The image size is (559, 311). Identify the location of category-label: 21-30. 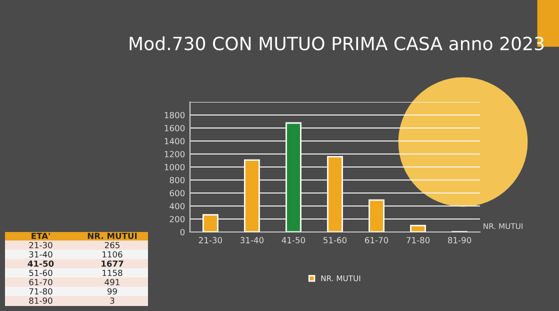
(40, 245).